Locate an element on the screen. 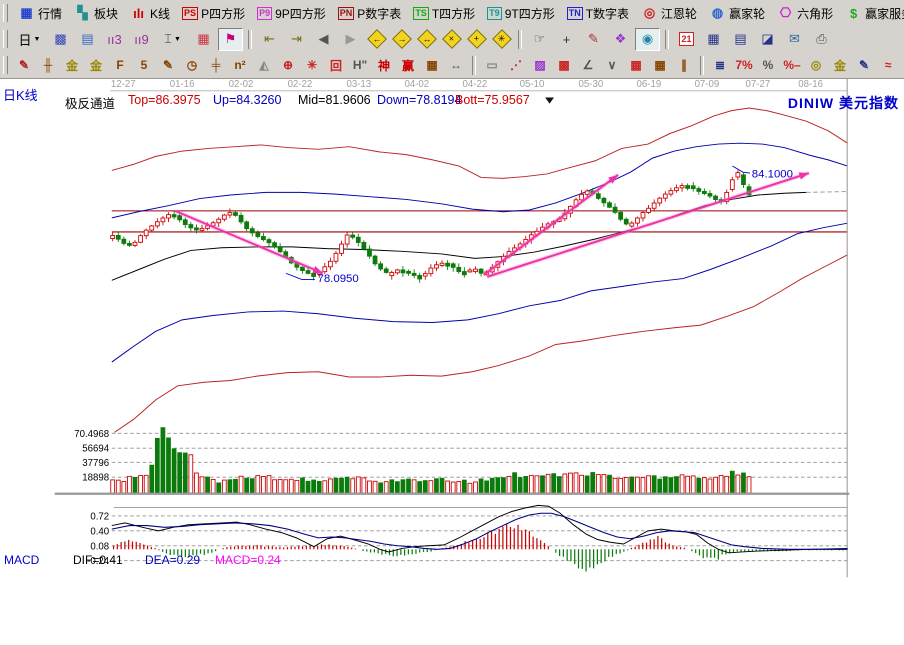 This screenshot has height=645, width=904. calendar-button: 21 is located at coordinates (686, 39).